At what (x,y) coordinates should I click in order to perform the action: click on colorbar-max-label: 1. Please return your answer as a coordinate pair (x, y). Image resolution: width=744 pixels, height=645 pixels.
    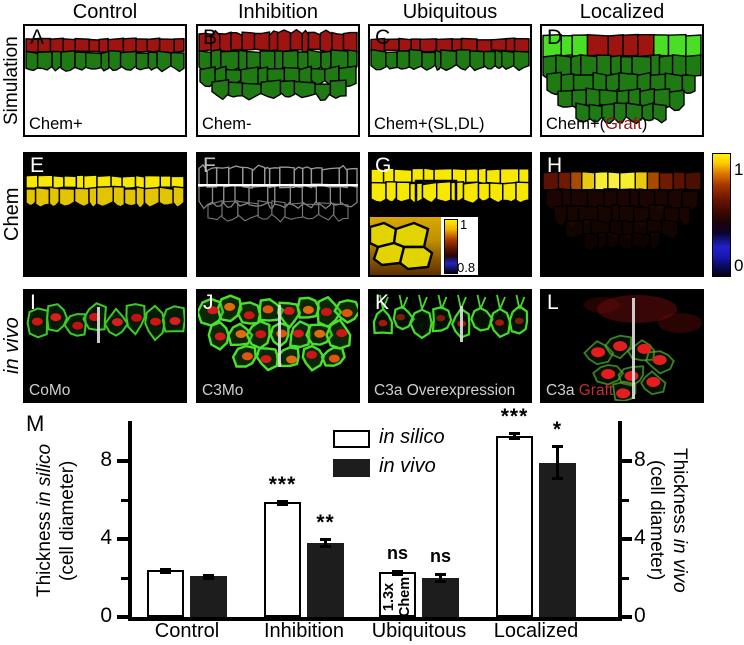
    Looking at the image, I should click on (739, 169).